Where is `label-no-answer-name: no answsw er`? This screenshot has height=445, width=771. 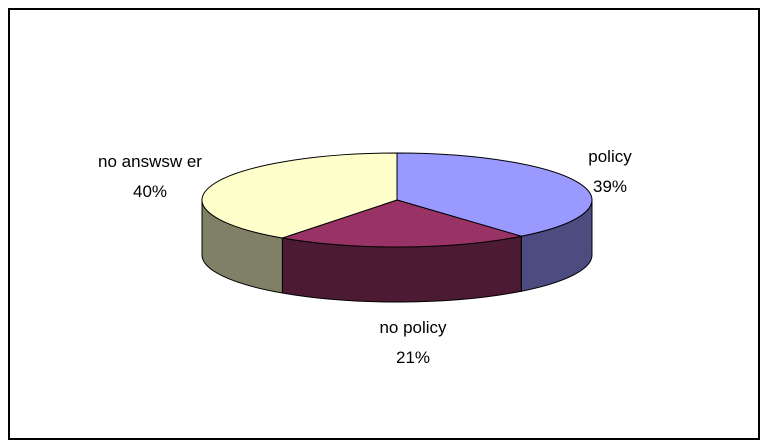
label-no-answer-name: no answsw er is located at coordinates (150, 161).